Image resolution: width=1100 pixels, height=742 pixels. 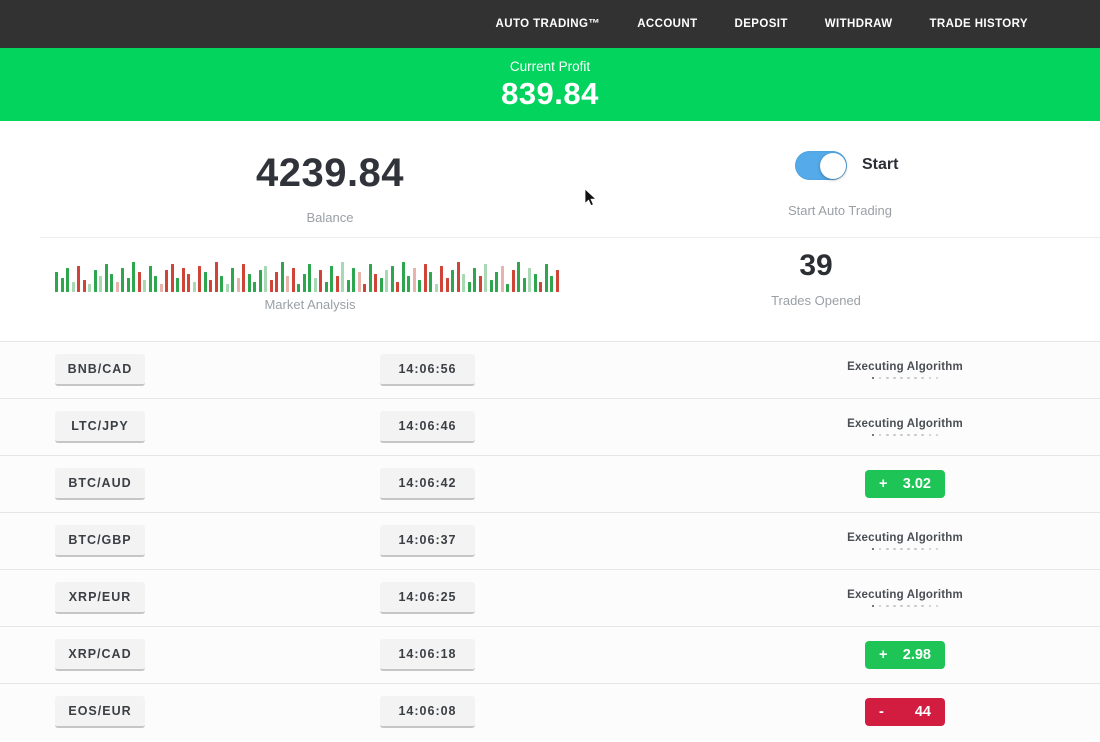 What do you see at coordinates (761, 24) in the screenshot?
I see `nav-item-deposit: DEPOSIT` at bounding box center [761, 24].